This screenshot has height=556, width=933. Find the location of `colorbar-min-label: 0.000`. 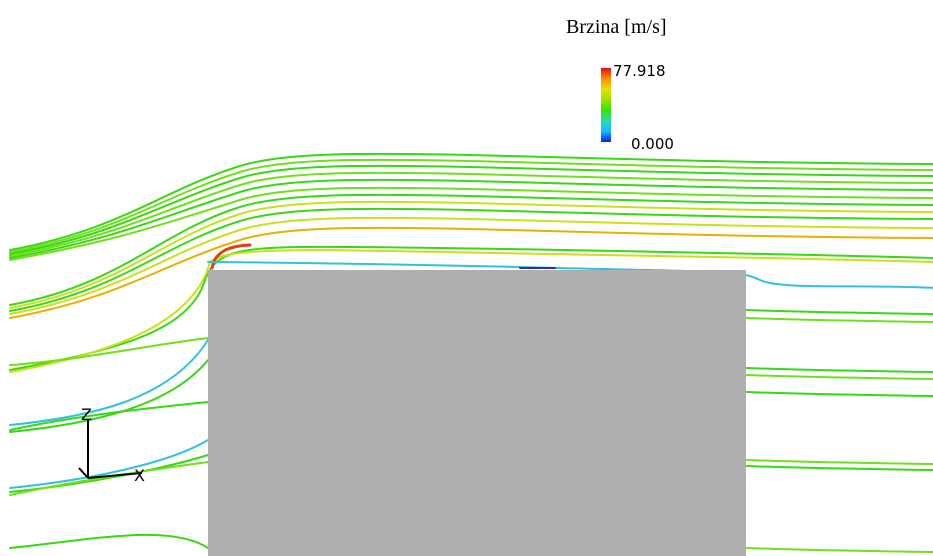

colorbar-min-label: 0.000 is located at coordinates (652, 144).